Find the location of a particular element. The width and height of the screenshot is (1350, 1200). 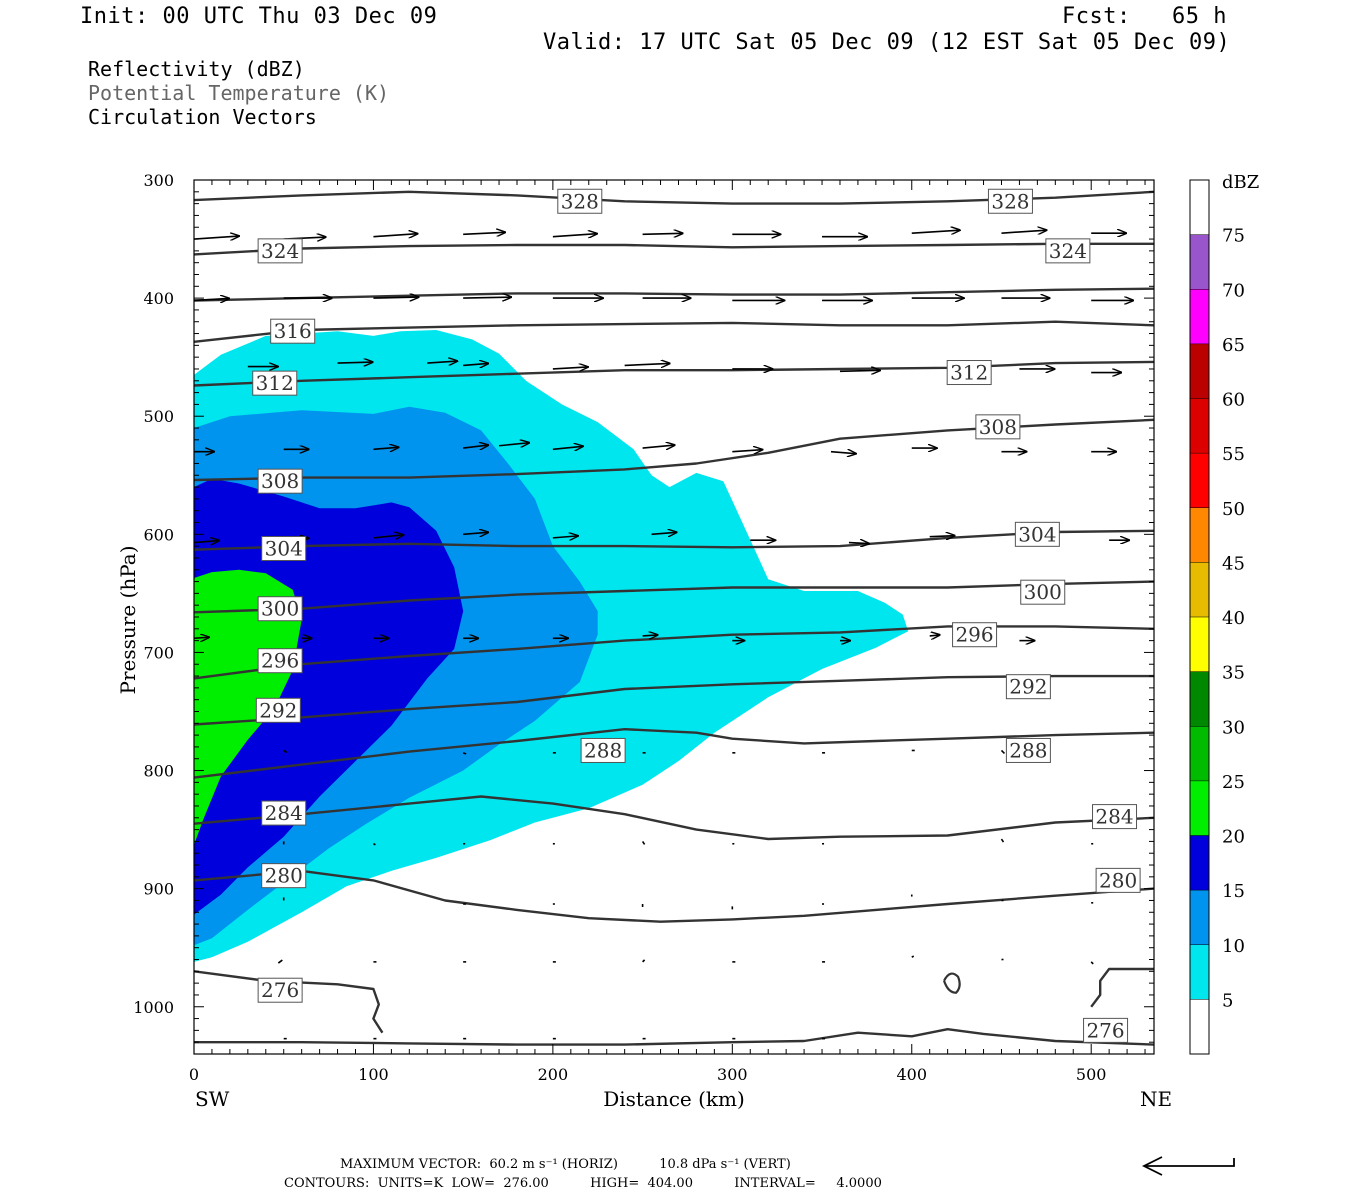

colorbar-label-60: 60 is located at coordinates (1233, 400).